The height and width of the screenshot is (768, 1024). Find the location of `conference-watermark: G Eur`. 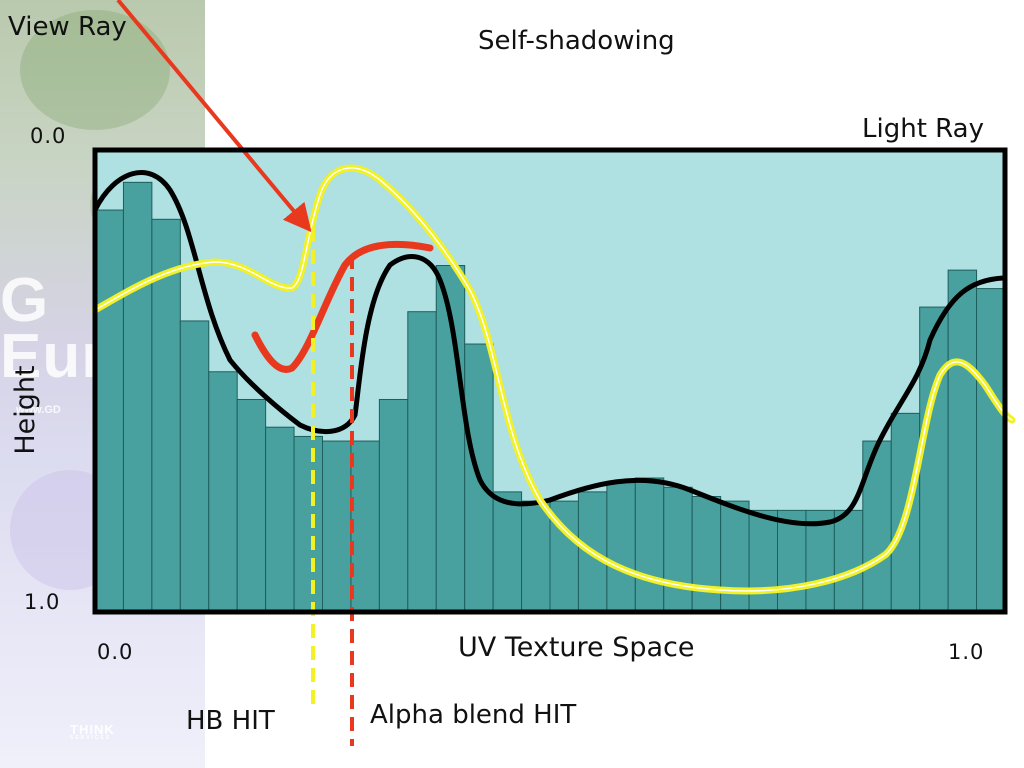

conference-watermark: G Eur is located at coordinates (53, 329).